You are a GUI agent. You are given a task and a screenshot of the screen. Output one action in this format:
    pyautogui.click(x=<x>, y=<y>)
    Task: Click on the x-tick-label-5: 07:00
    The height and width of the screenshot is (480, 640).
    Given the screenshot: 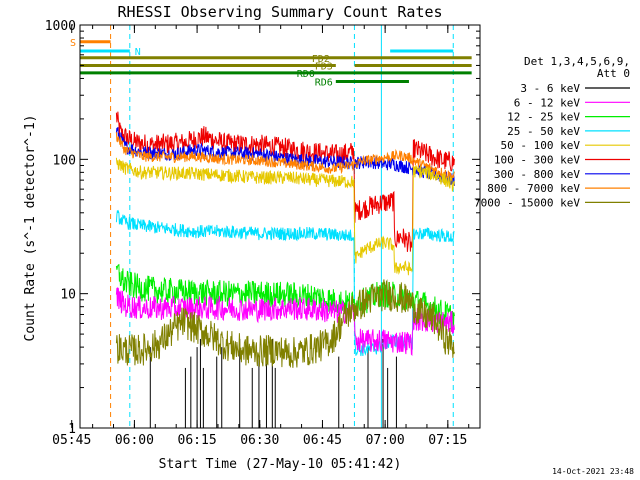 What is the action you would take?
    pyautogui.click(x=385, y=440)
    